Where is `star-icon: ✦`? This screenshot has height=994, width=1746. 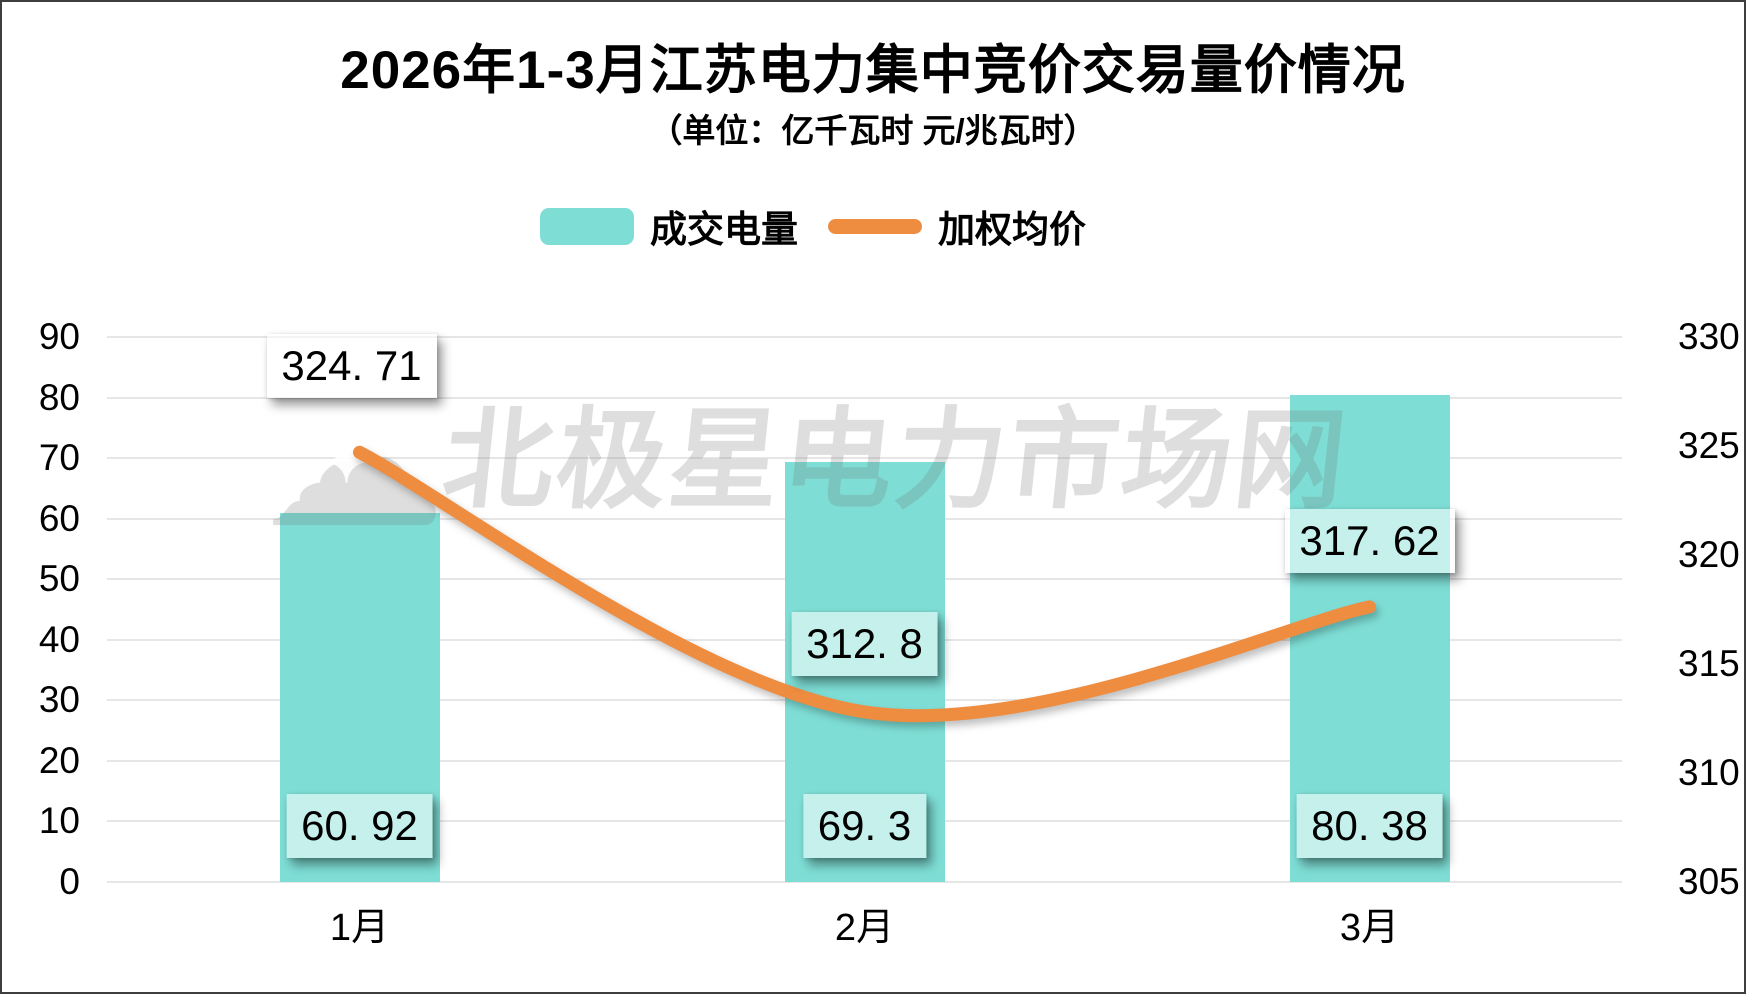 star-icon: ✦ is located at coordinates (346, 462).